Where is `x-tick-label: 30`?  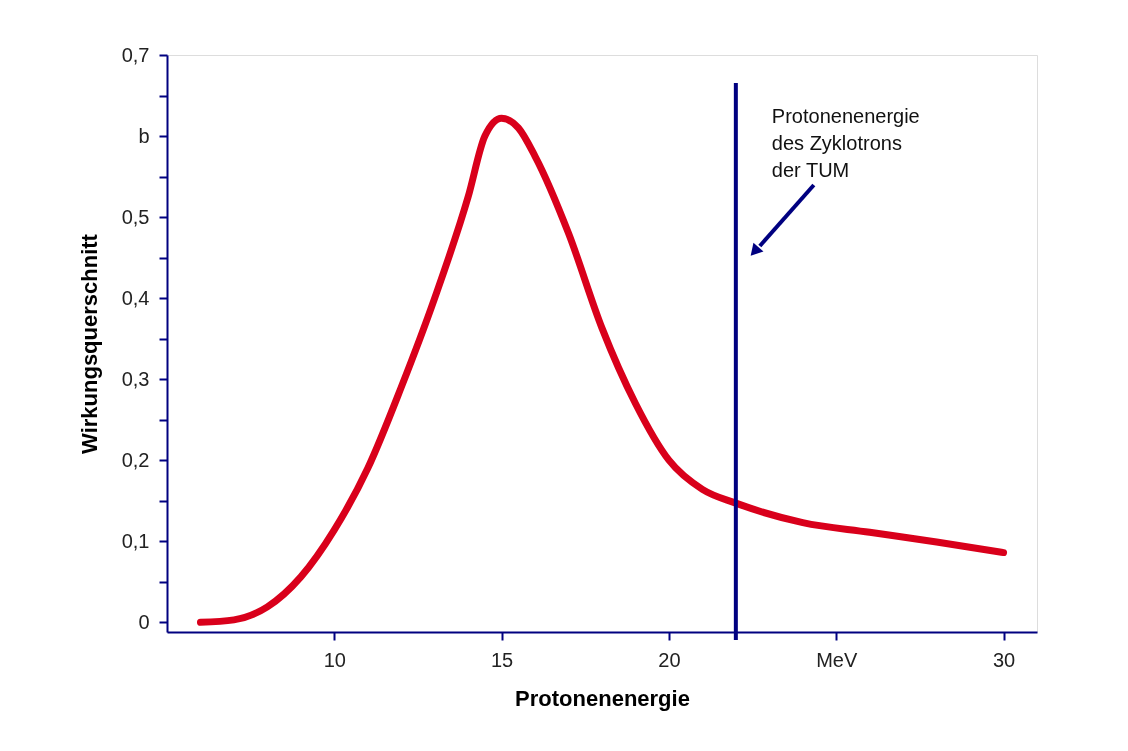 x-tick-label: 30 is located at coordinates (1004, 659).